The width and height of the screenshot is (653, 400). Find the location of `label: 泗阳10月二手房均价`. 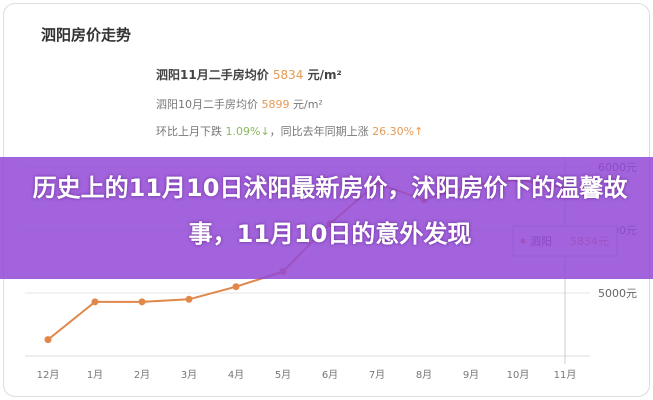

label: 泗阳10月二手房均价 is located at coordinates (207, 104).